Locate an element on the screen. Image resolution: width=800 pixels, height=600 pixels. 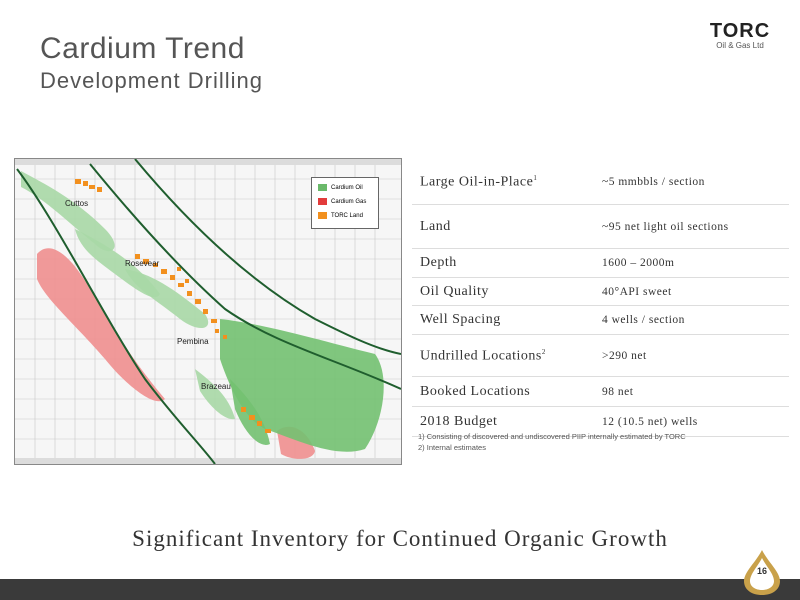
table-row: Oil Quality 40°API sweet is located at coordinates (600, 292).